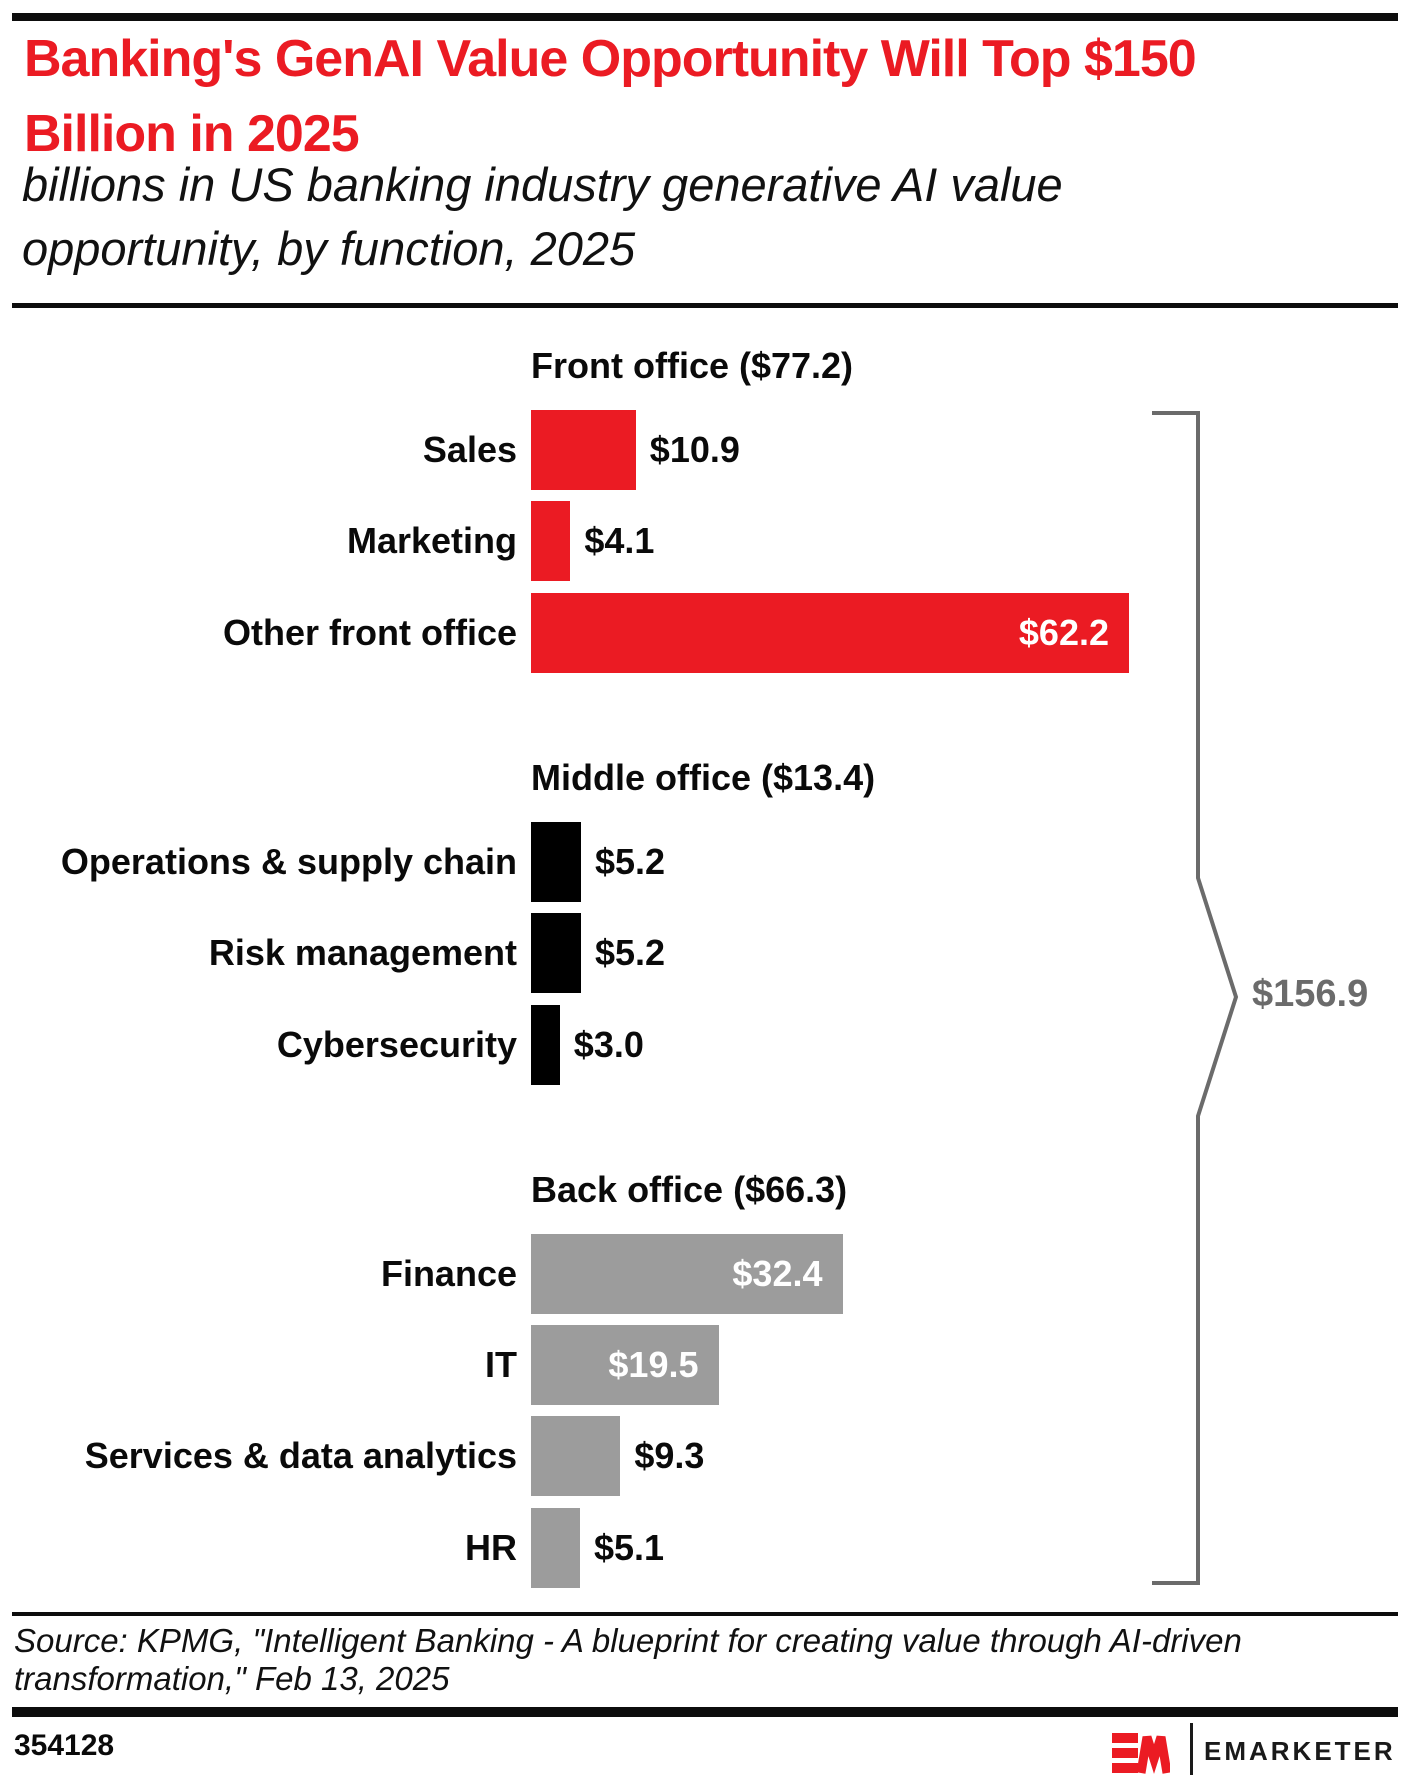 This screenshot has height=1785, width=1410. I want to click on bar-category-label: Other front office, so click(370, 632).